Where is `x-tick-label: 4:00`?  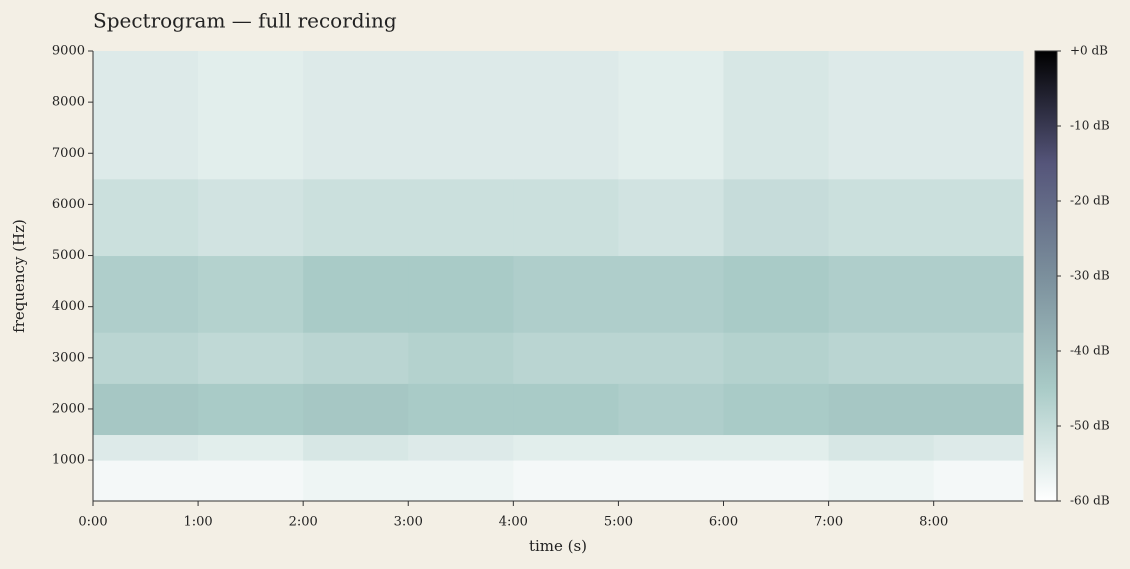 x-tick-label: 4:00 is located at coordinates (513, 522).